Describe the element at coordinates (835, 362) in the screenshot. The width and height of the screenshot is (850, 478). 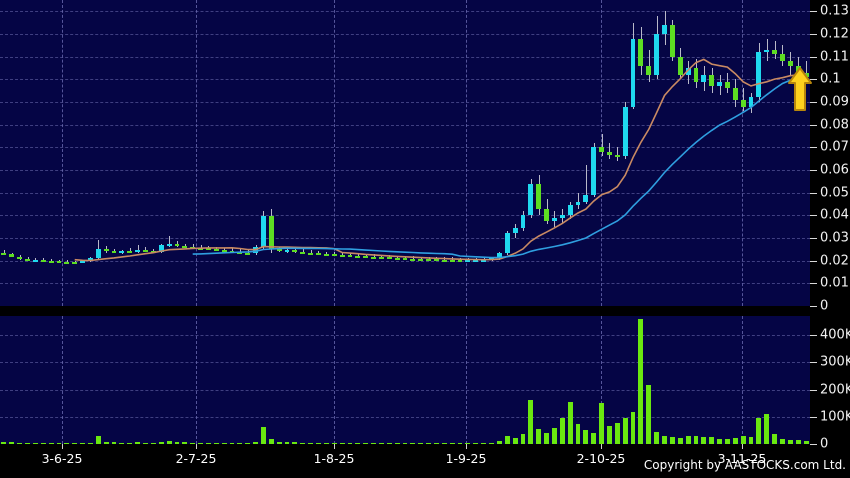
I see `volume-axis-label: 300K` at that location.